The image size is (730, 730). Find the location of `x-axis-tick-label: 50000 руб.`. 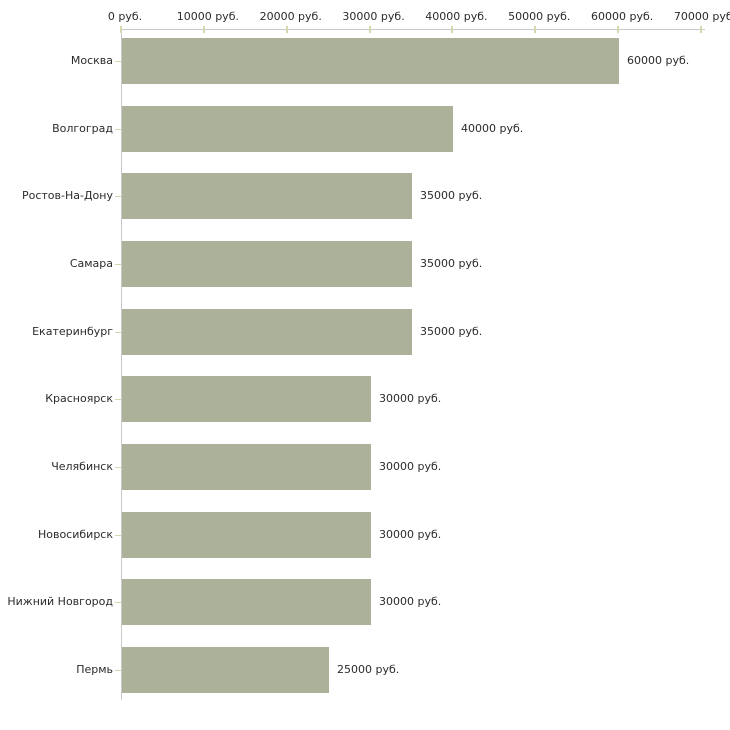

x-axis-tick-label: 50000 руб. is located at coordinates (539, 16).